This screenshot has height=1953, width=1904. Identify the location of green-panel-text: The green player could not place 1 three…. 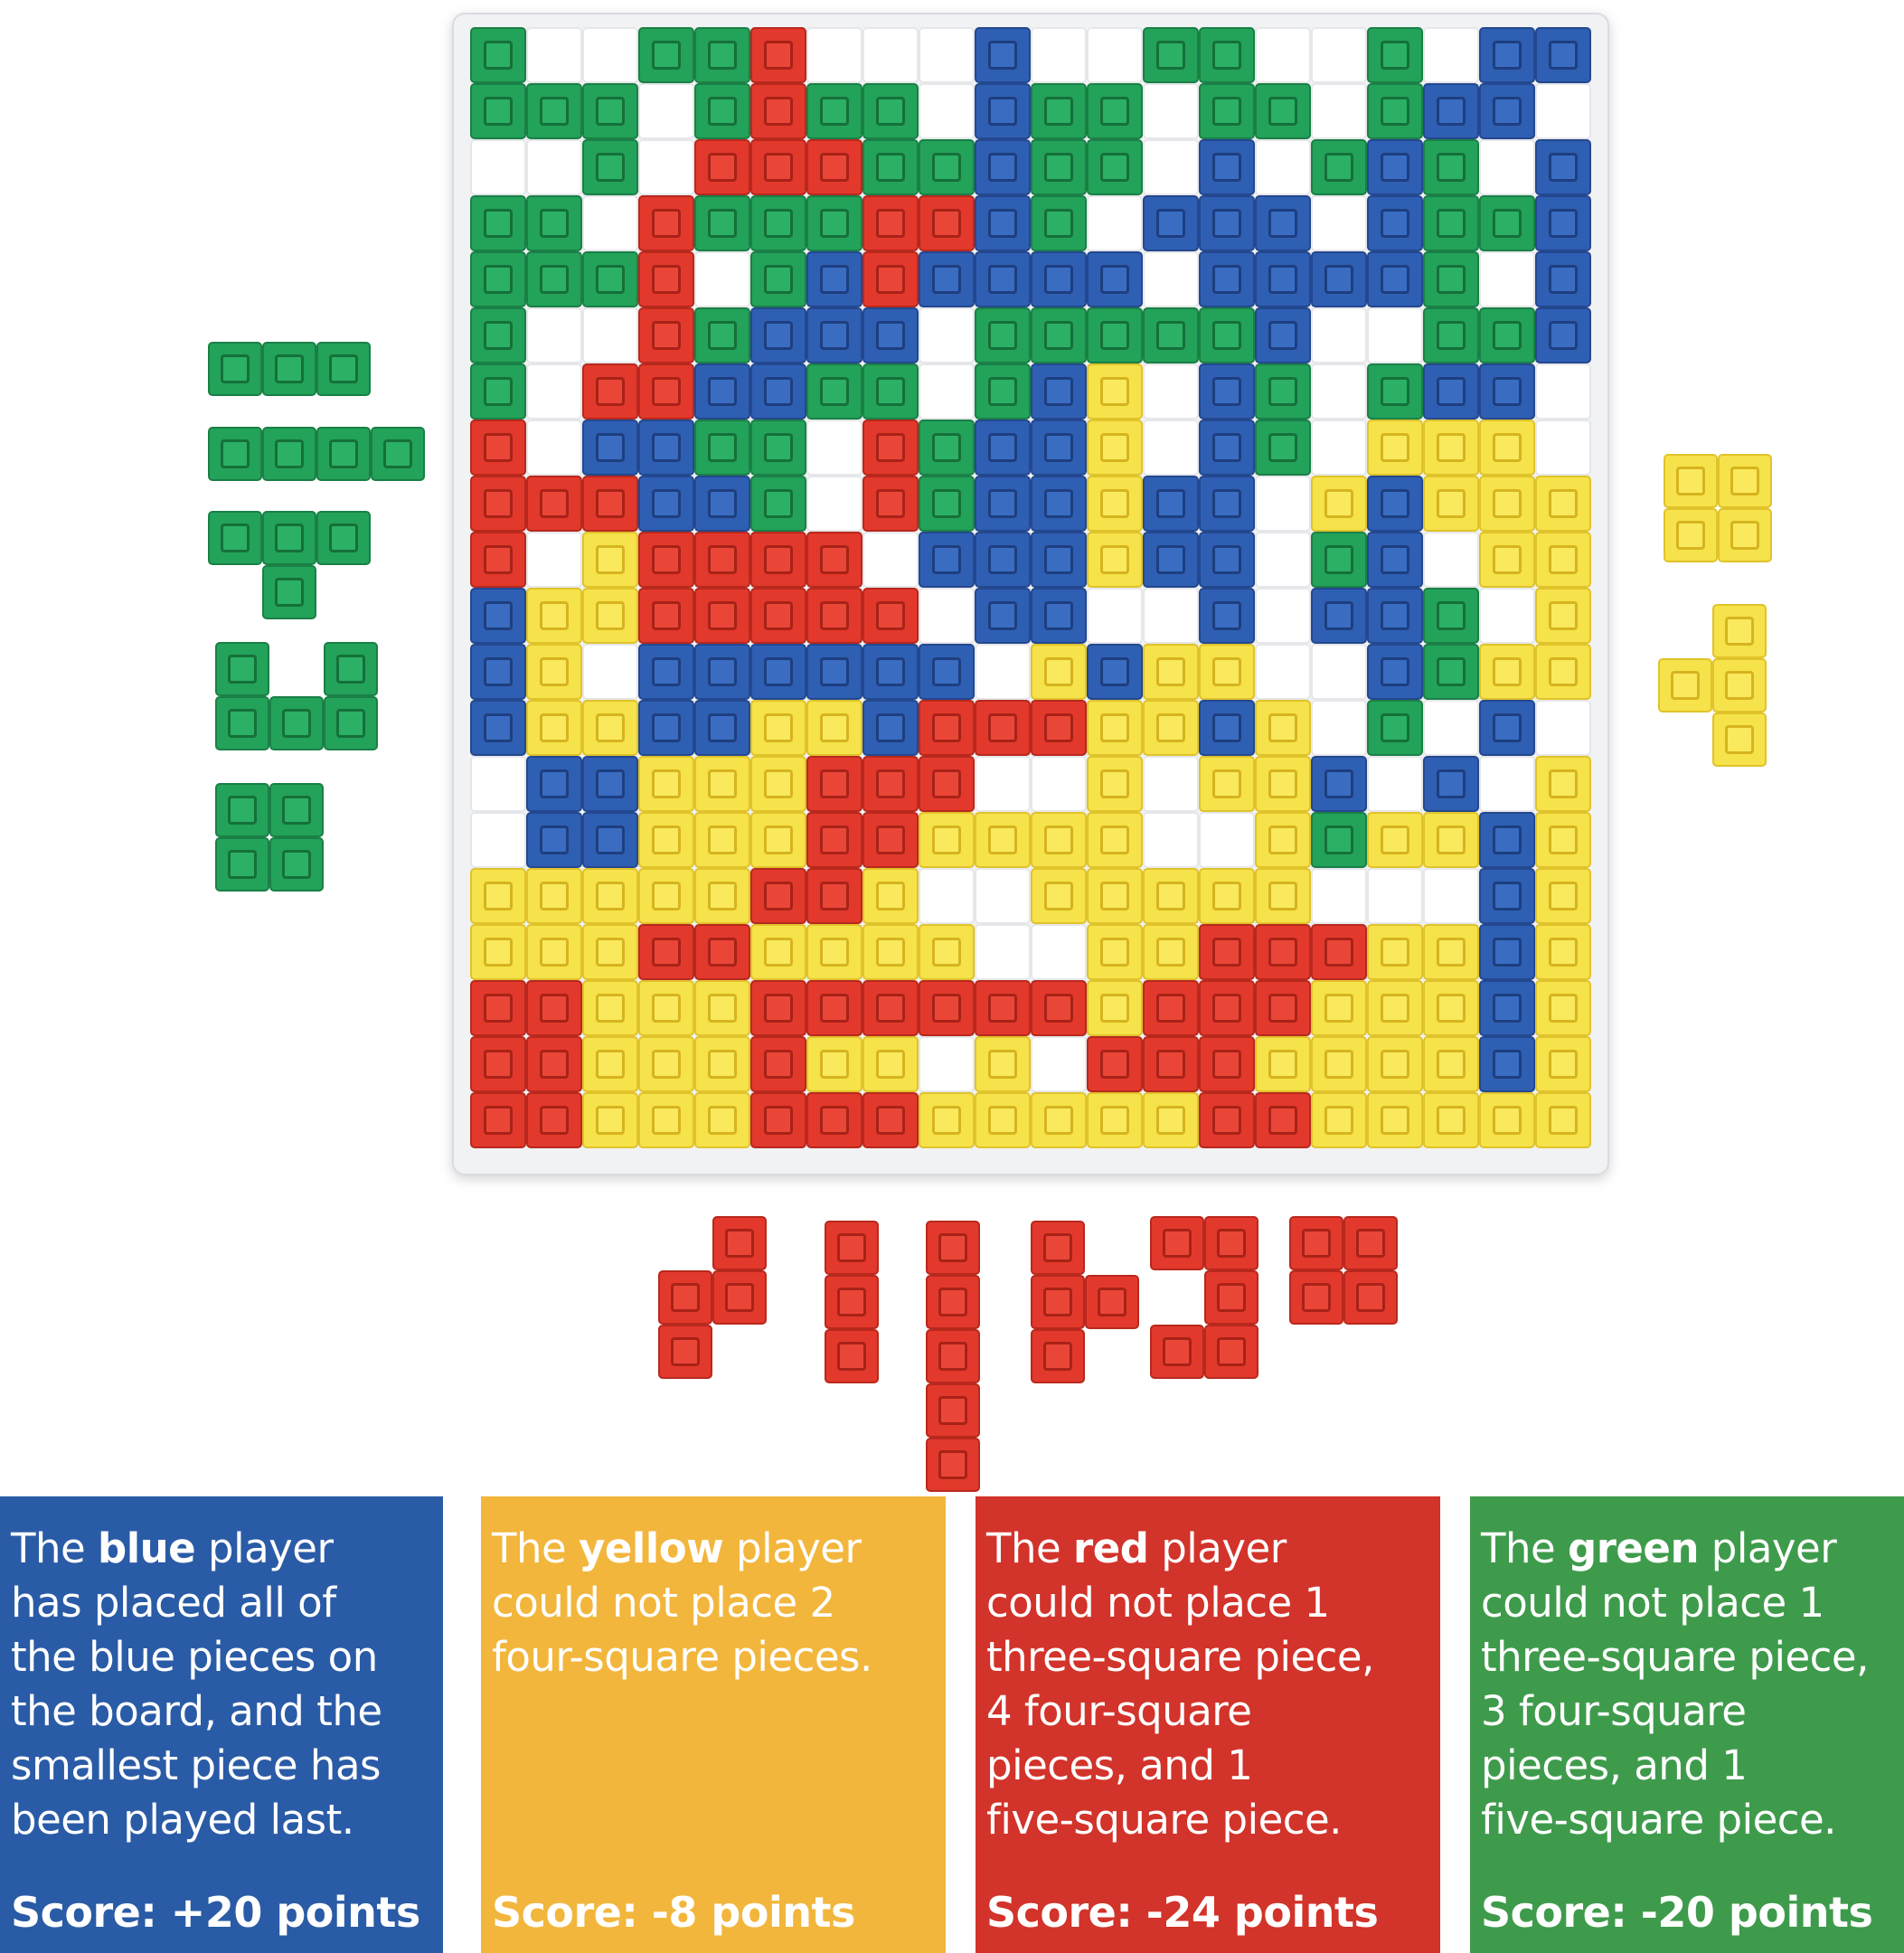
(1675, 1684).